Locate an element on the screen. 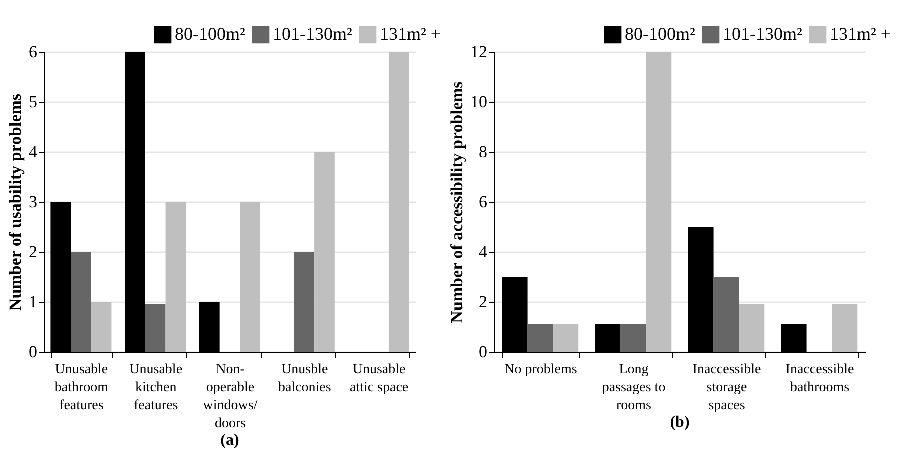  y-tick-label: 12 is located at coordinates (479, 52).